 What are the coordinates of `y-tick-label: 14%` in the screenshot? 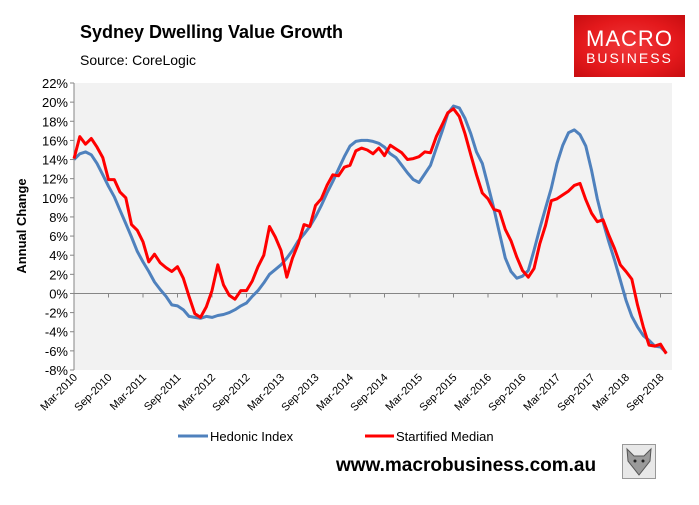 It's located at (55, 160).